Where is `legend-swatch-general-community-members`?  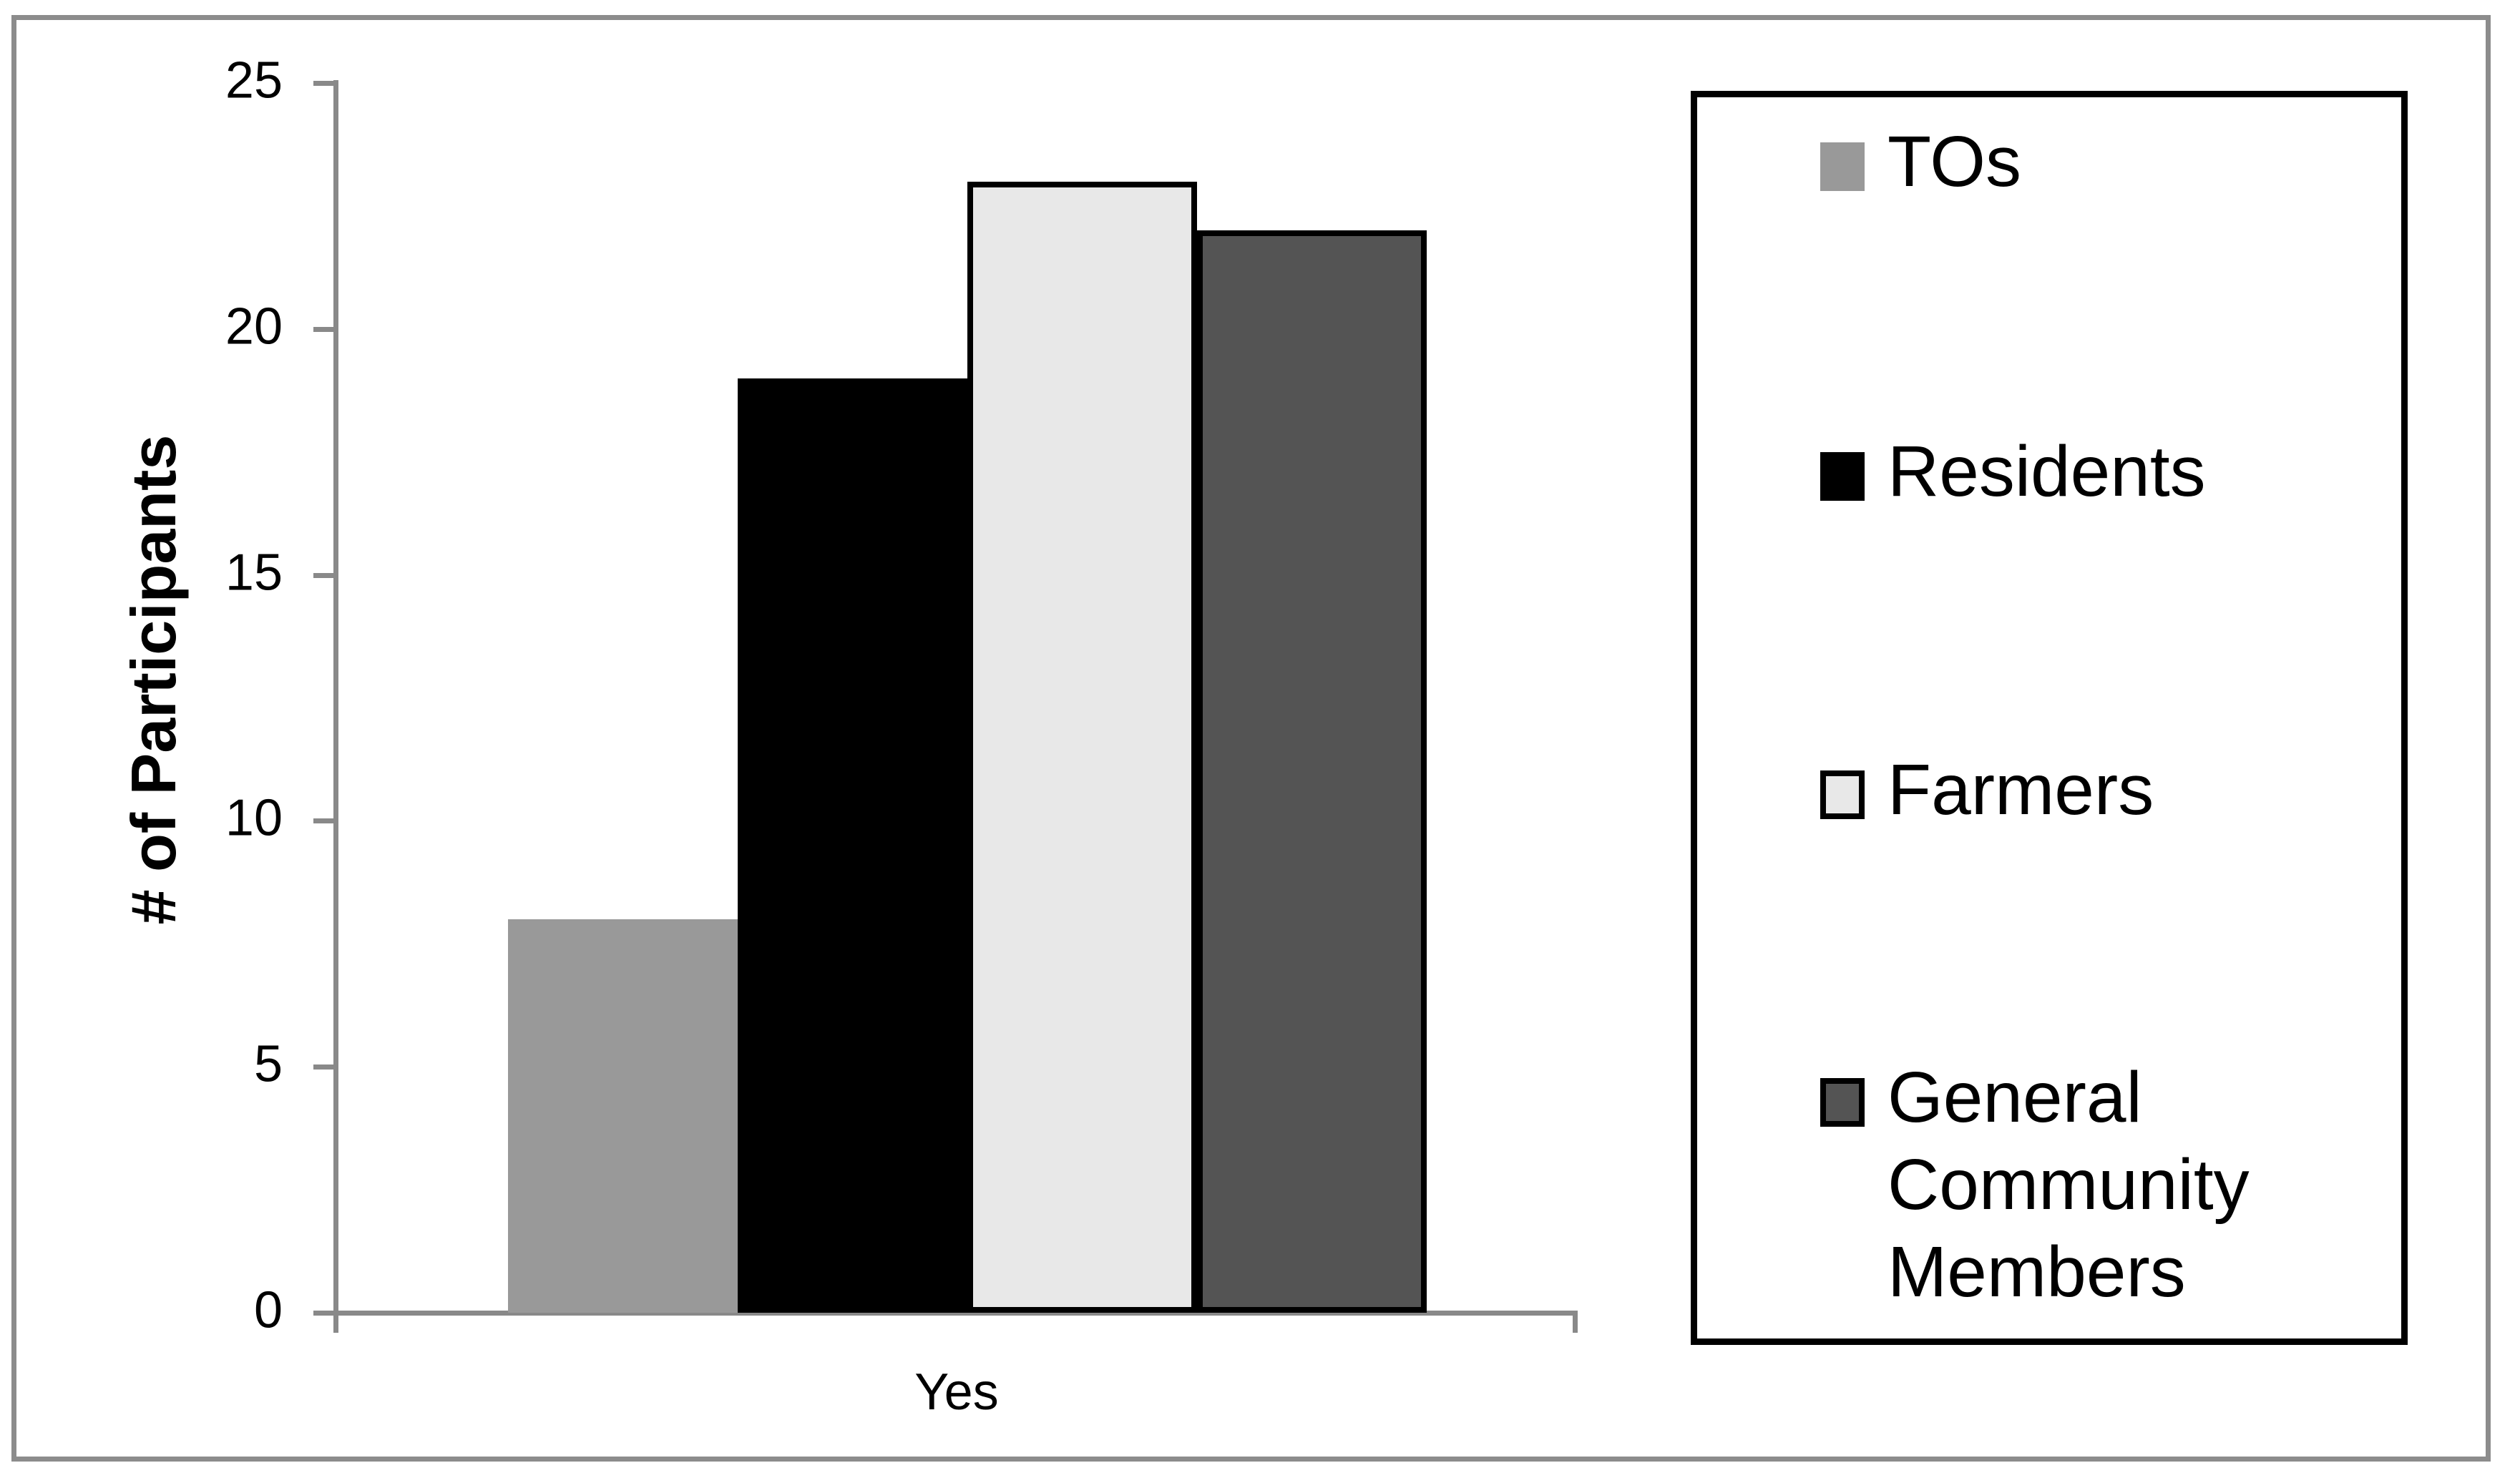
legend-swatch-general-community-members is located at coordinates (1842, 1102).